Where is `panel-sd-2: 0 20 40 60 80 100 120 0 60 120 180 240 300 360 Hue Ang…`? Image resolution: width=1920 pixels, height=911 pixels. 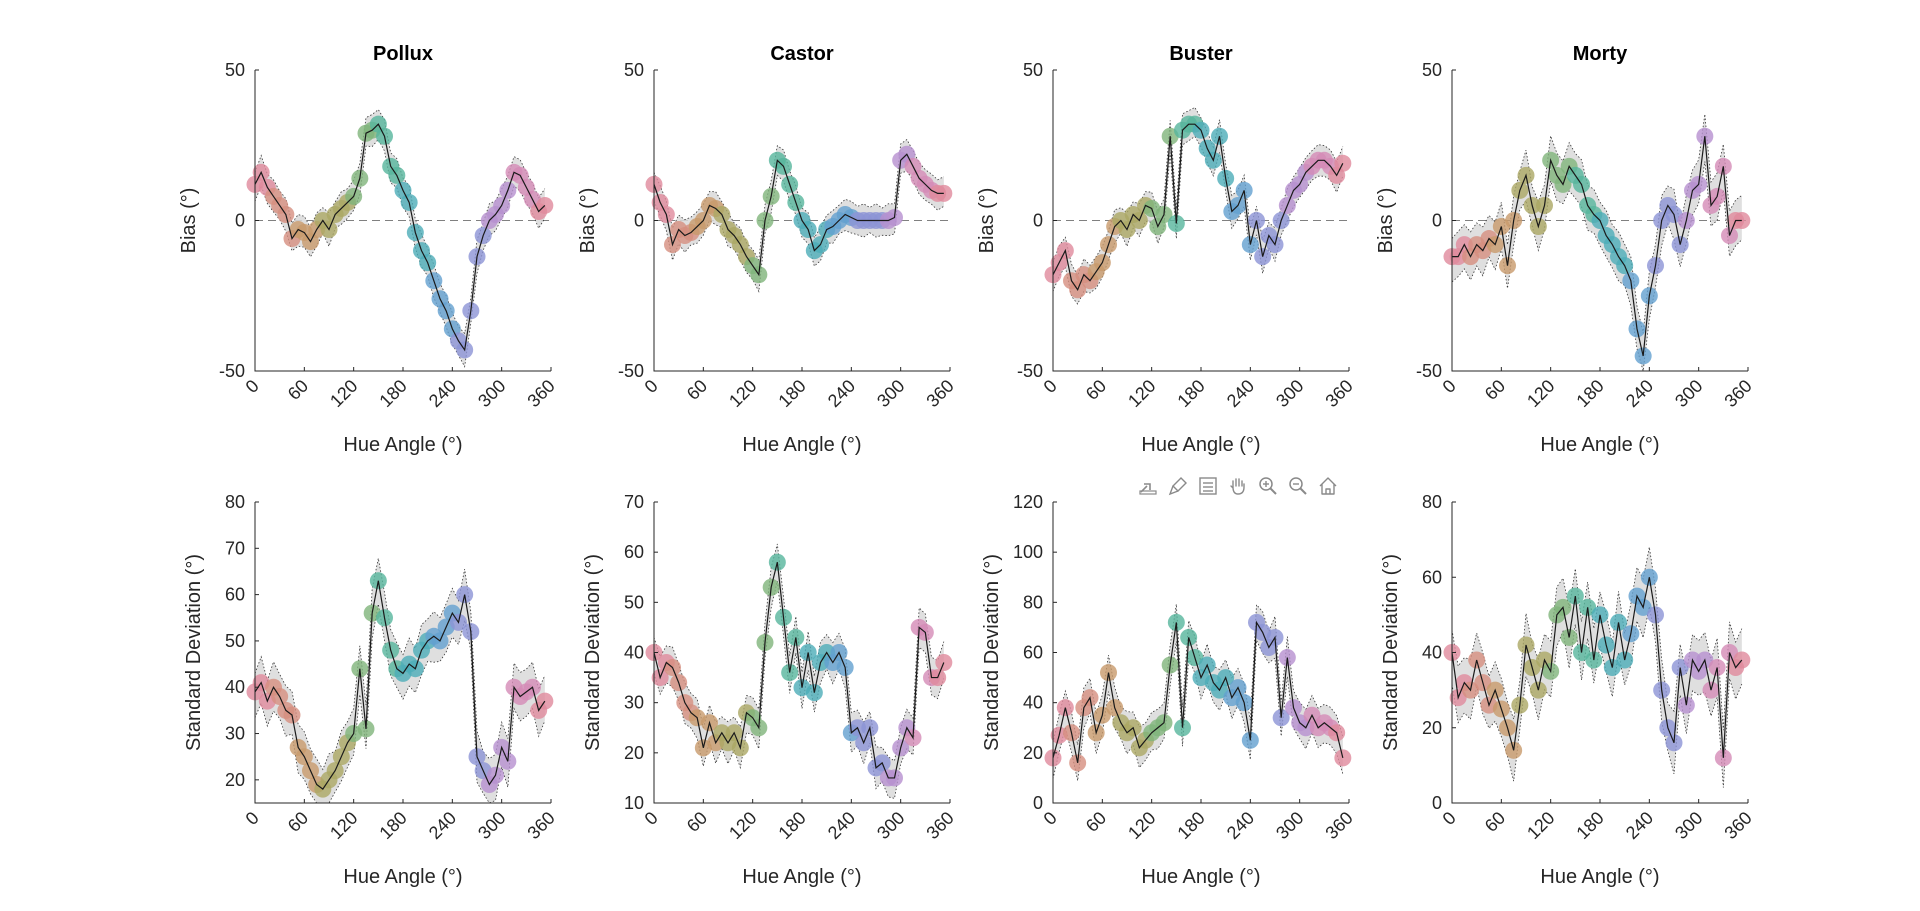 panel-sd-2: 0 20 40 60 80 100 120 0 60 120 180 240 300 360 Hue Ang… is located at coordinates (1169, 690).